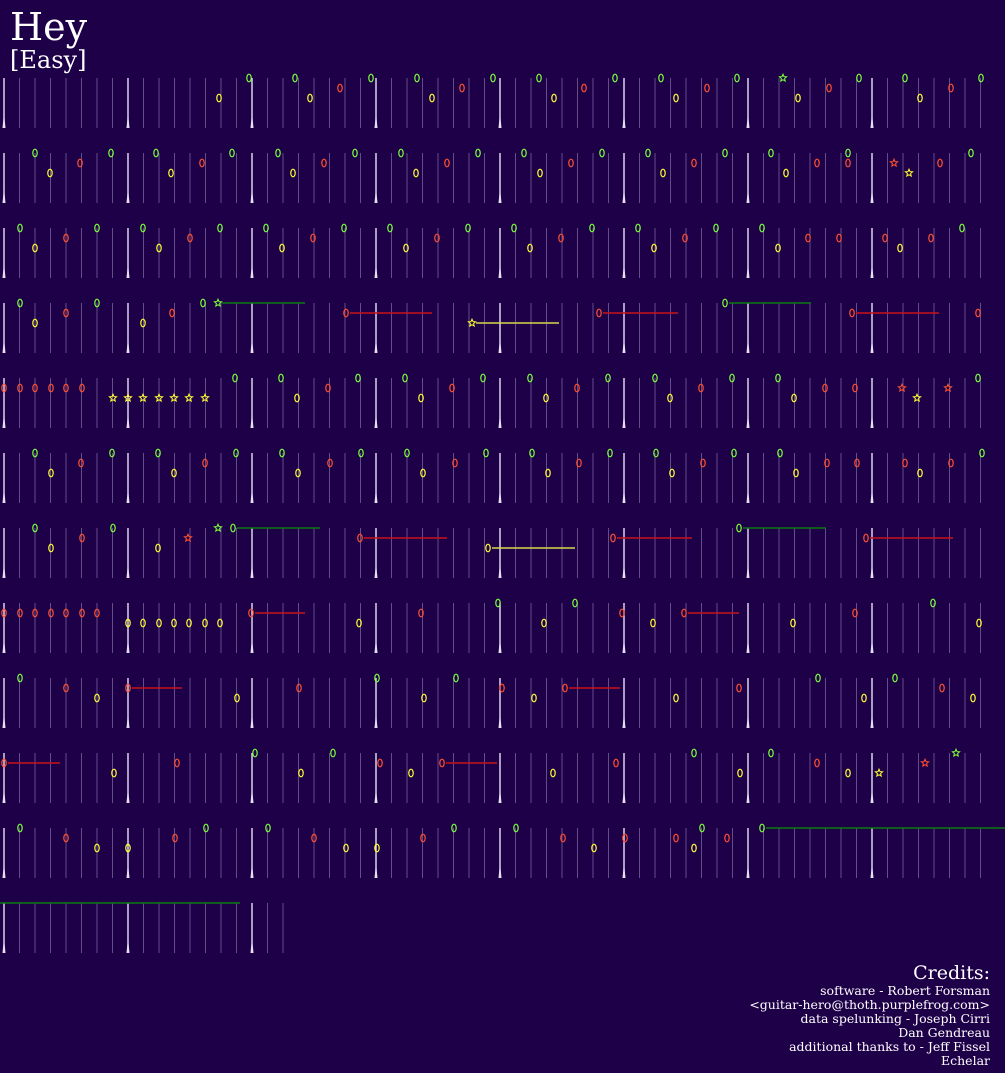 The height and width of the screenshot is (1073, 1005). What do you see at coordinates (944, 1032) in the screenshot?
I see `credits-line: Dan Gendreau` at bounding box center [944, 1032].